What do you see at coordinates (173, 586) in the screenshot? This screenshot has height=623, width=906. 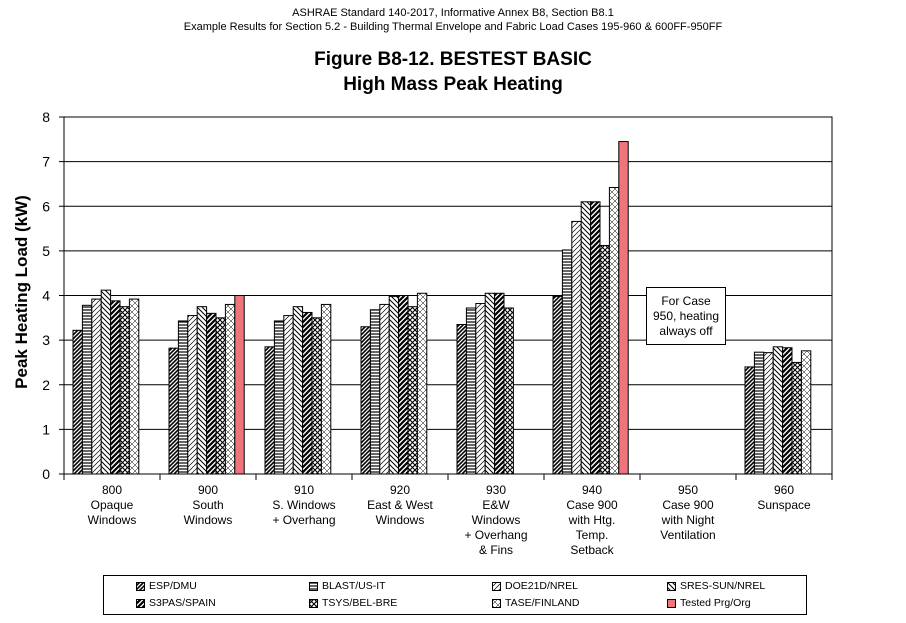 I see `legend-label: ESP/DMU` at bounding box center [173, 586].